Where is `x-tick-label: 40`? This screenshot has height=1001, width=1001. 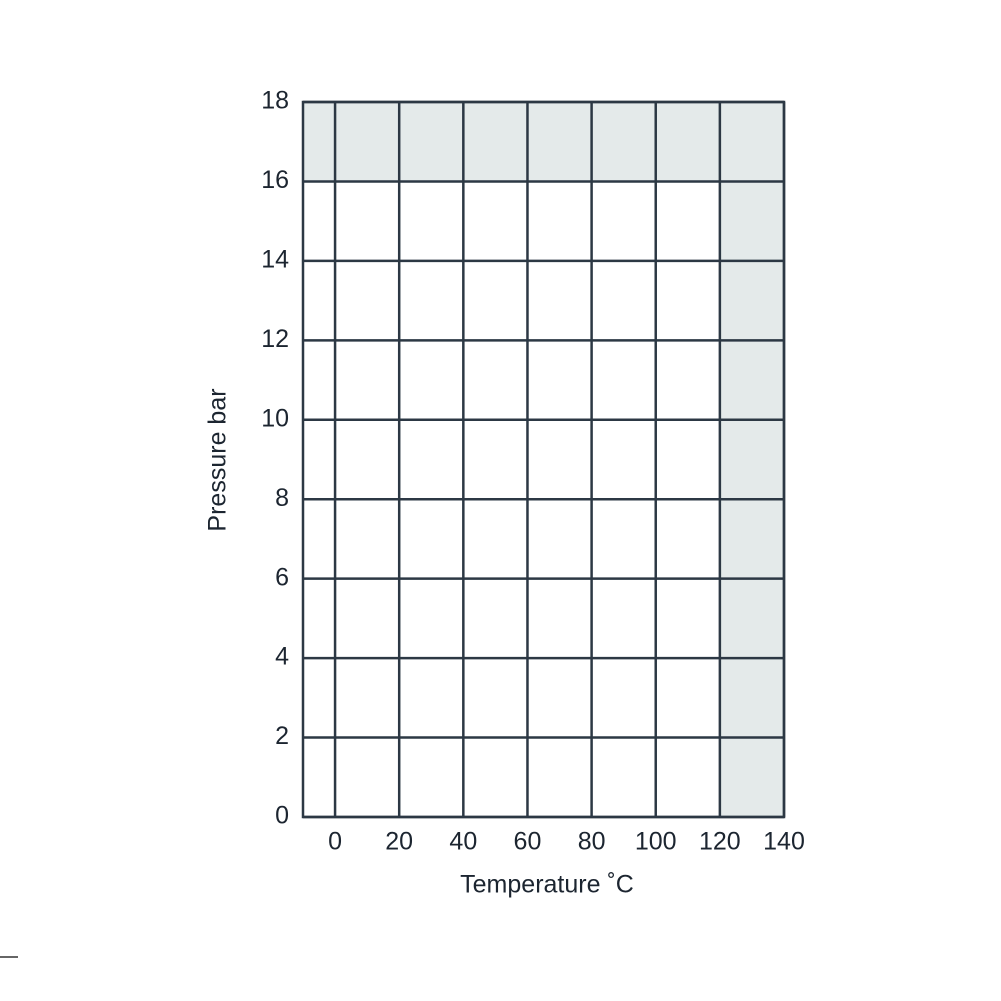
x-tick-label: 40 is located at coordinates (463, 842).